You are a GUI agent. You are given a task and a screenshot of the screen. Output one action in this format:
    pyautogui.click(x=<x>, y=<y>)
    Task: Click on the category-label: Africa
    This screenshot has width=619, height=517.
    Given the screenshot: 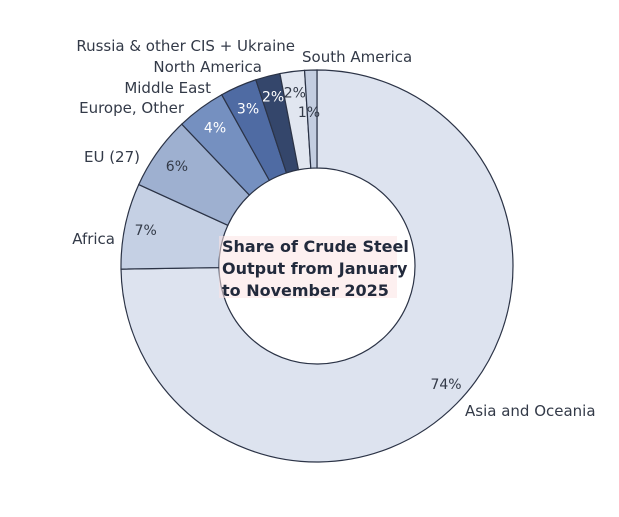 What is the action you would take?
    pyautogui.click(x=93, y=239)
    